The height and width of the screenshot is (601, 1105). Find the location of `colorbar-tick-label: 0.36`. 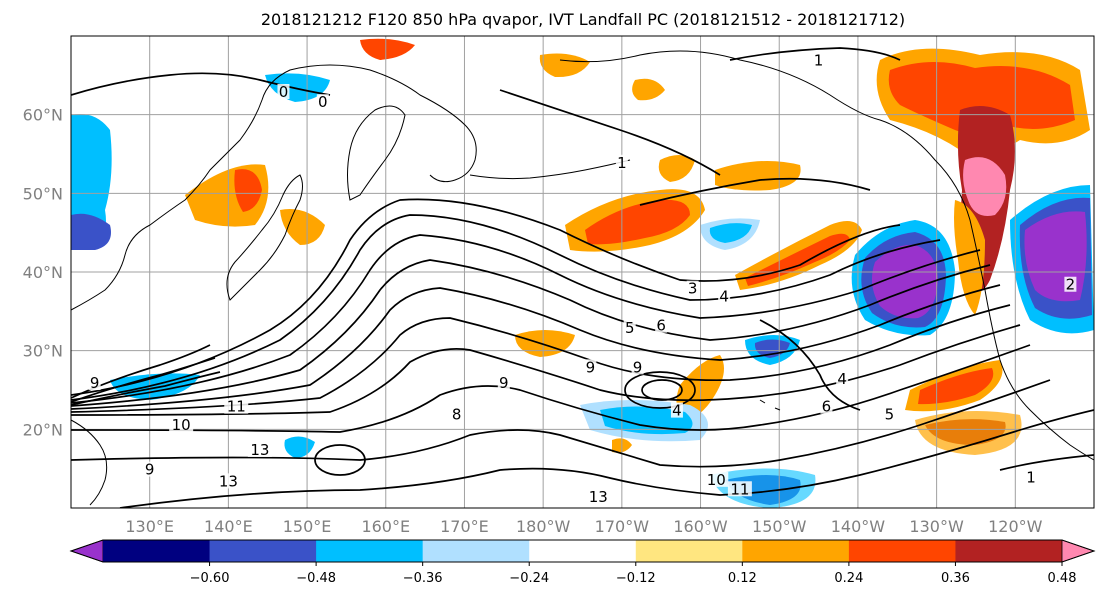

colorbar-tick-label: 0.36 is located at coordinates (955, 578).